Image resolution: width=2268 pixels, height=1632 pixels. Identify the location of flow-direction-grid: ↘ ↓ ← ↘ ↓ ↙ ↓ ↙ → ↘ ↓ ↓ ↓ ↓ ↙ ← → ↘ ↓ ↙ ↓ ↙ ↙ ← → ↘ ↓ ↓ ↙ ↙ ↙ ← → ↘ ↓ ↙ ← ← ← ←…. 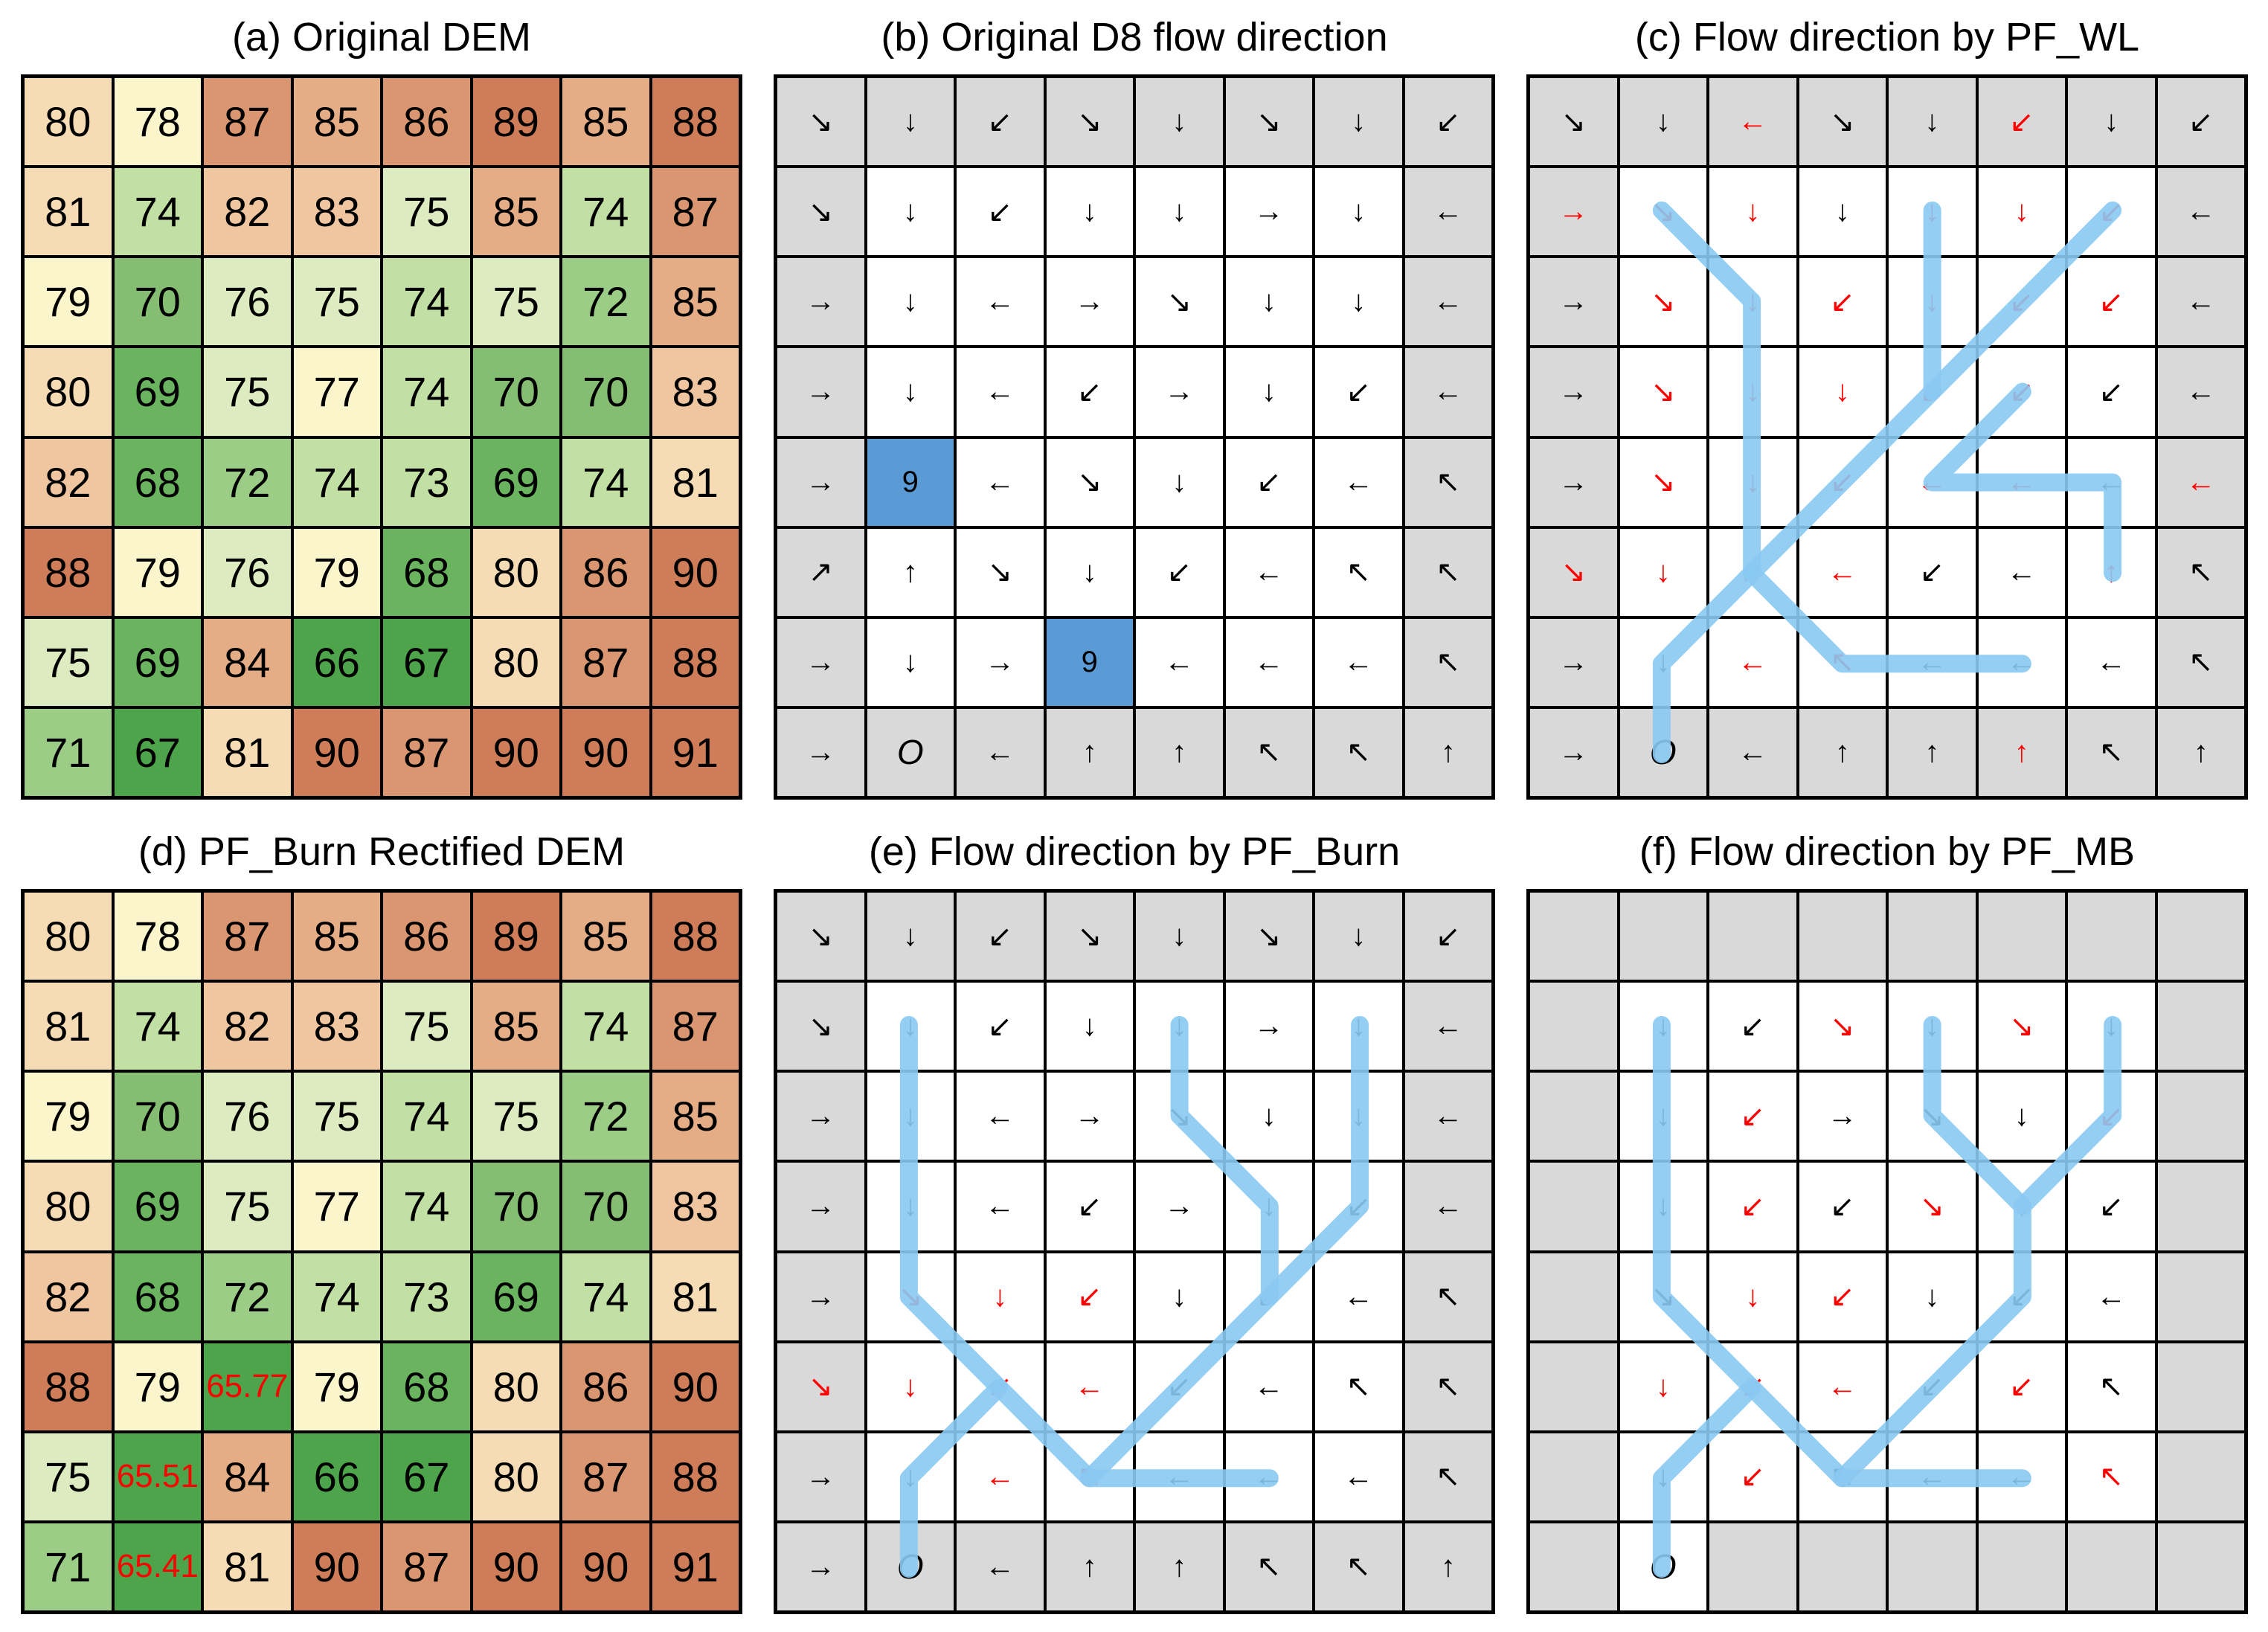
(1887, 437).